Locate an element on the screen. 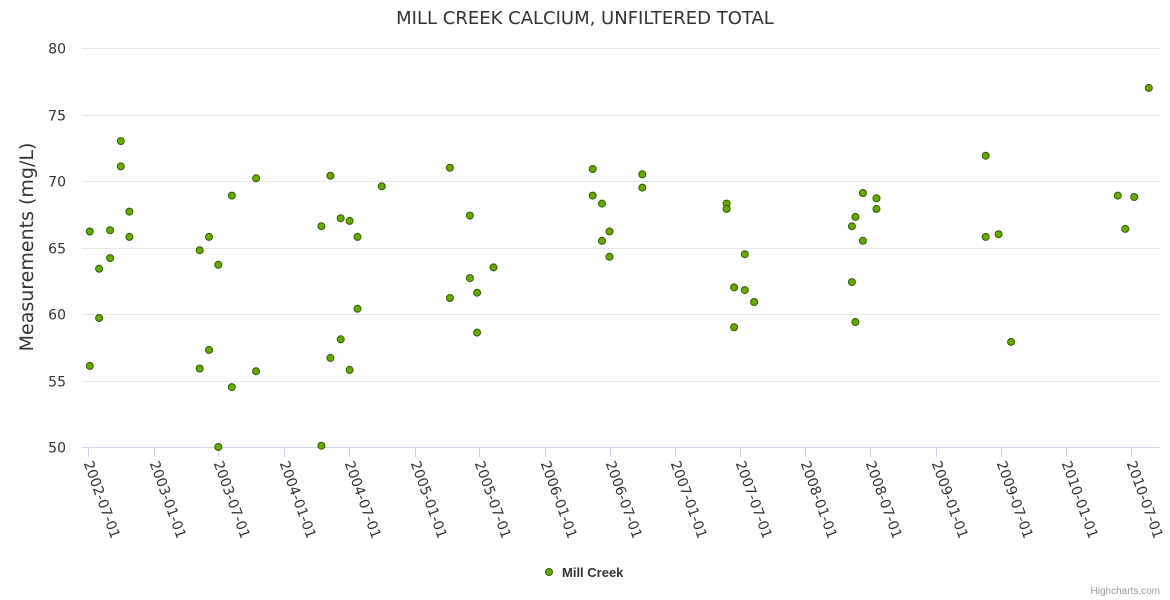 This screenshot has width=1170, height=600. y-axis-label: Measurements (mg/L) is located at coordinates (27, 247).